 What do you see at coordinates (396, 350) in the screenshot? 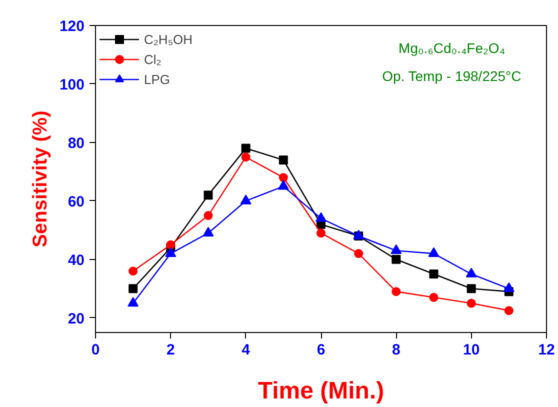
I see `x-tick-label: 8` at bounding box center [396, 350].